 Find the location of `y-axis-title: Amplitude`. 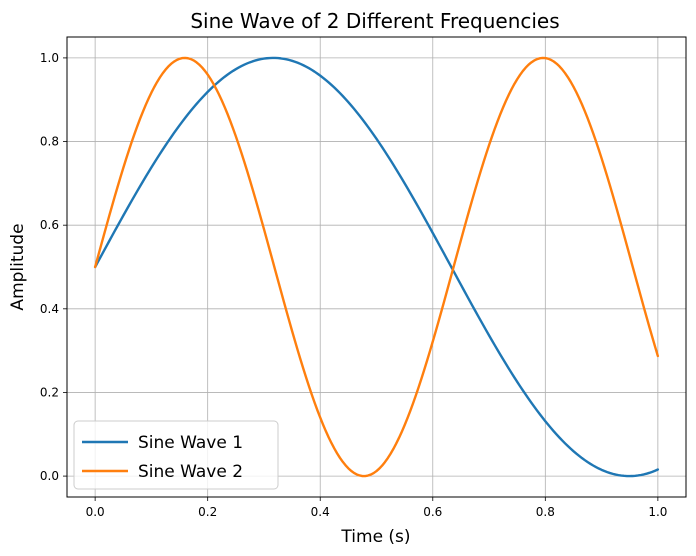

y-axis-title: Amplitude is located at coordinates (18, 266).